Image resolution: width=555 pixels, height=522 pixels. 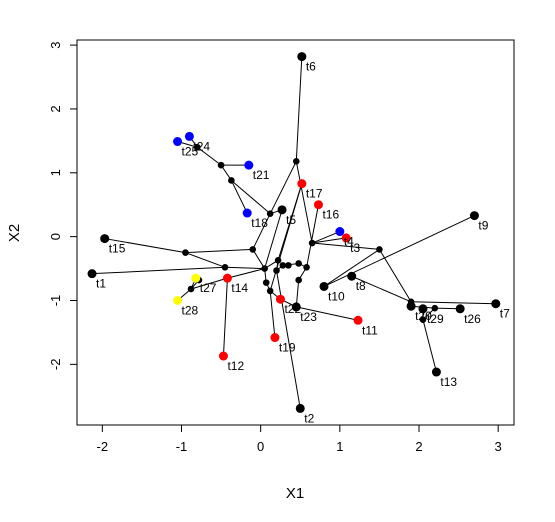 What do you see at coordinates (340, 232) in the screenshot?
I see `point-t4` at bounding box center [340, 232].